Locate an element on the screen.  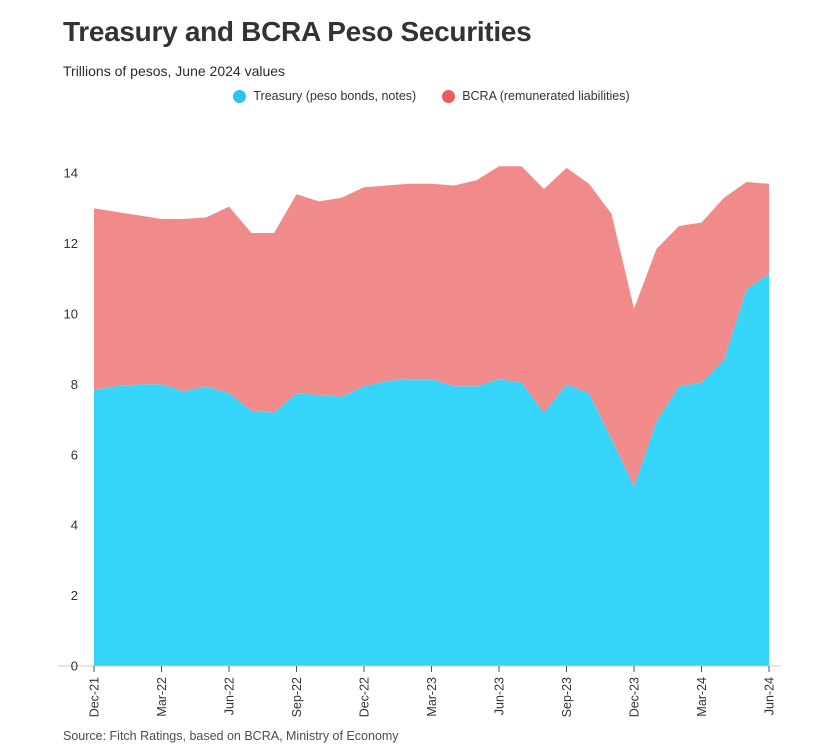
x-axis-label: Sep-23 is located at coordinates (567, 697).